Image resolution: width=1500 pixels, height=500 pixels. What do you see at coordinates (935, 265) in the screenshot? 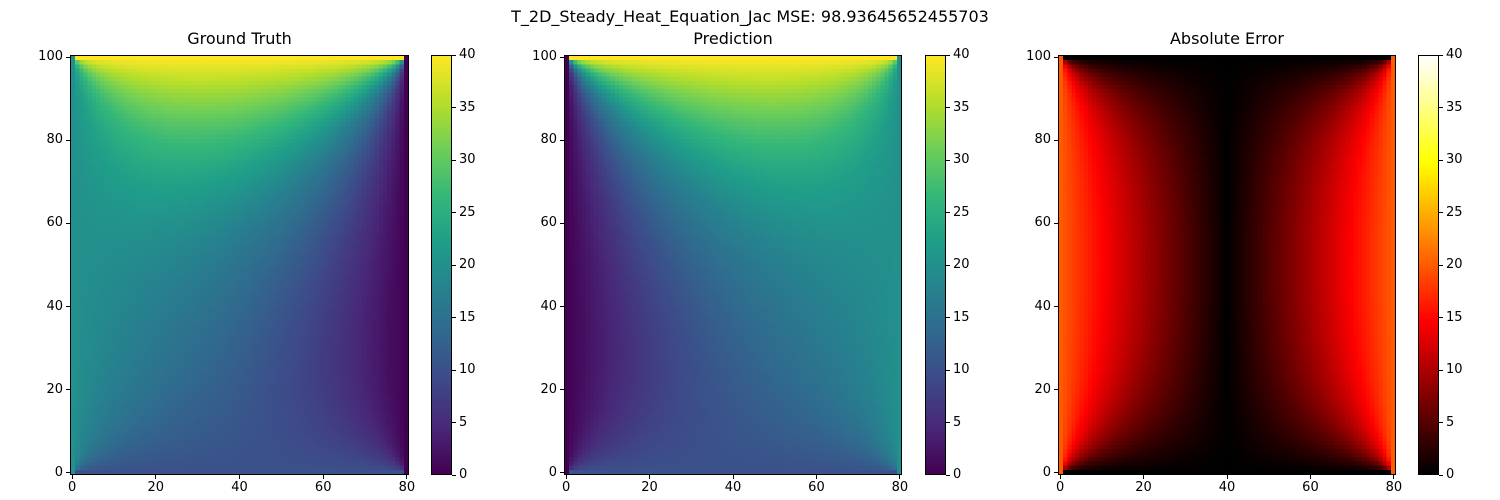
I see `prediction-colorbar` at bounding box center [935, 265].